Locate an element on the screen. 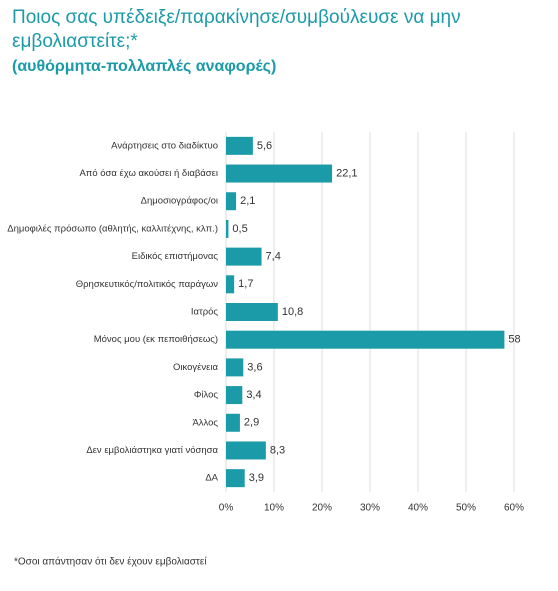  x-tick-label: 60% is located at coordinates (514, 508).